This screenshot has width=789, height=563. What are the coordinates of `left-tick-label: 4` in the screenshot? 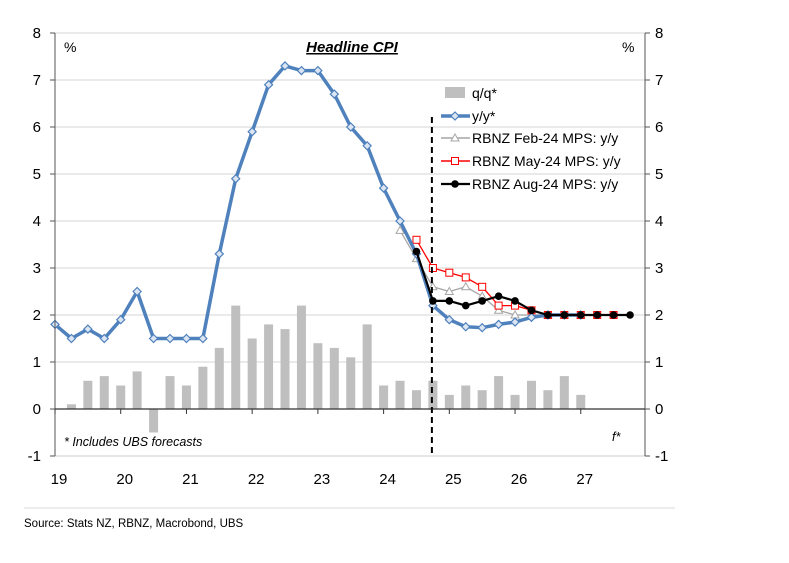 It's located at (37, 221).